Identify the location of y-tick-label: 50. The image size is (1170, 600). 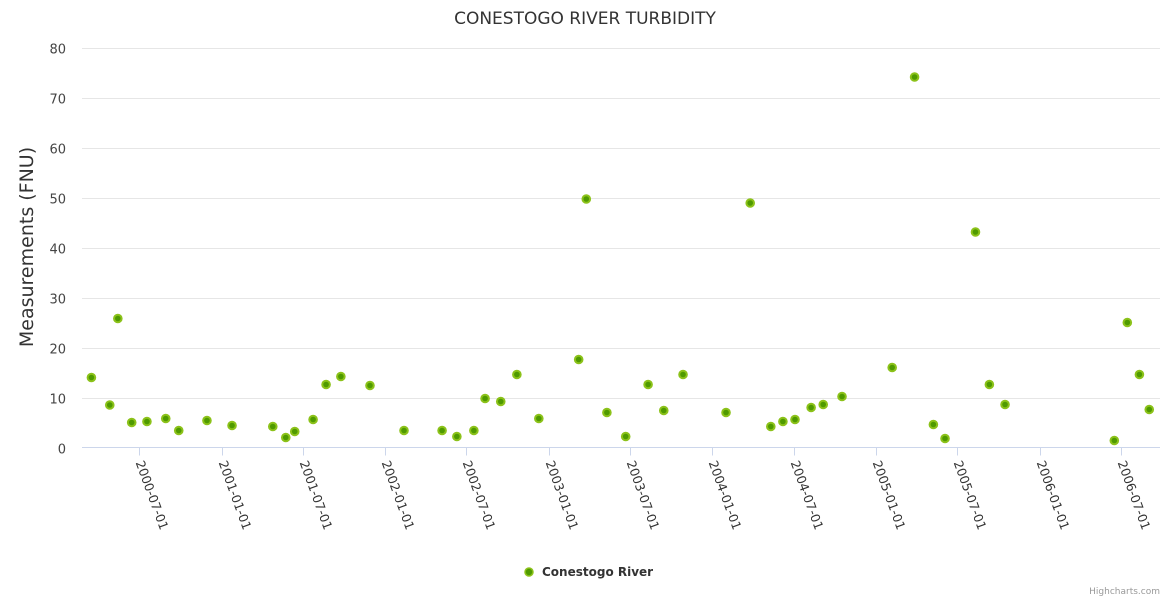
(57, 200).